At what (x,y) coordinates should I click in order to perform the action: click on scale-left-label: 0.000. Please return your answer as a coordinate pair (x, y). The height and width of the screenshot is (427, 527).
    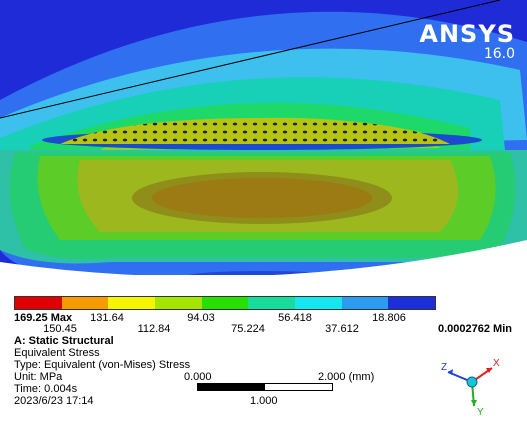
    Looking at the image, I should click on (198, 377).